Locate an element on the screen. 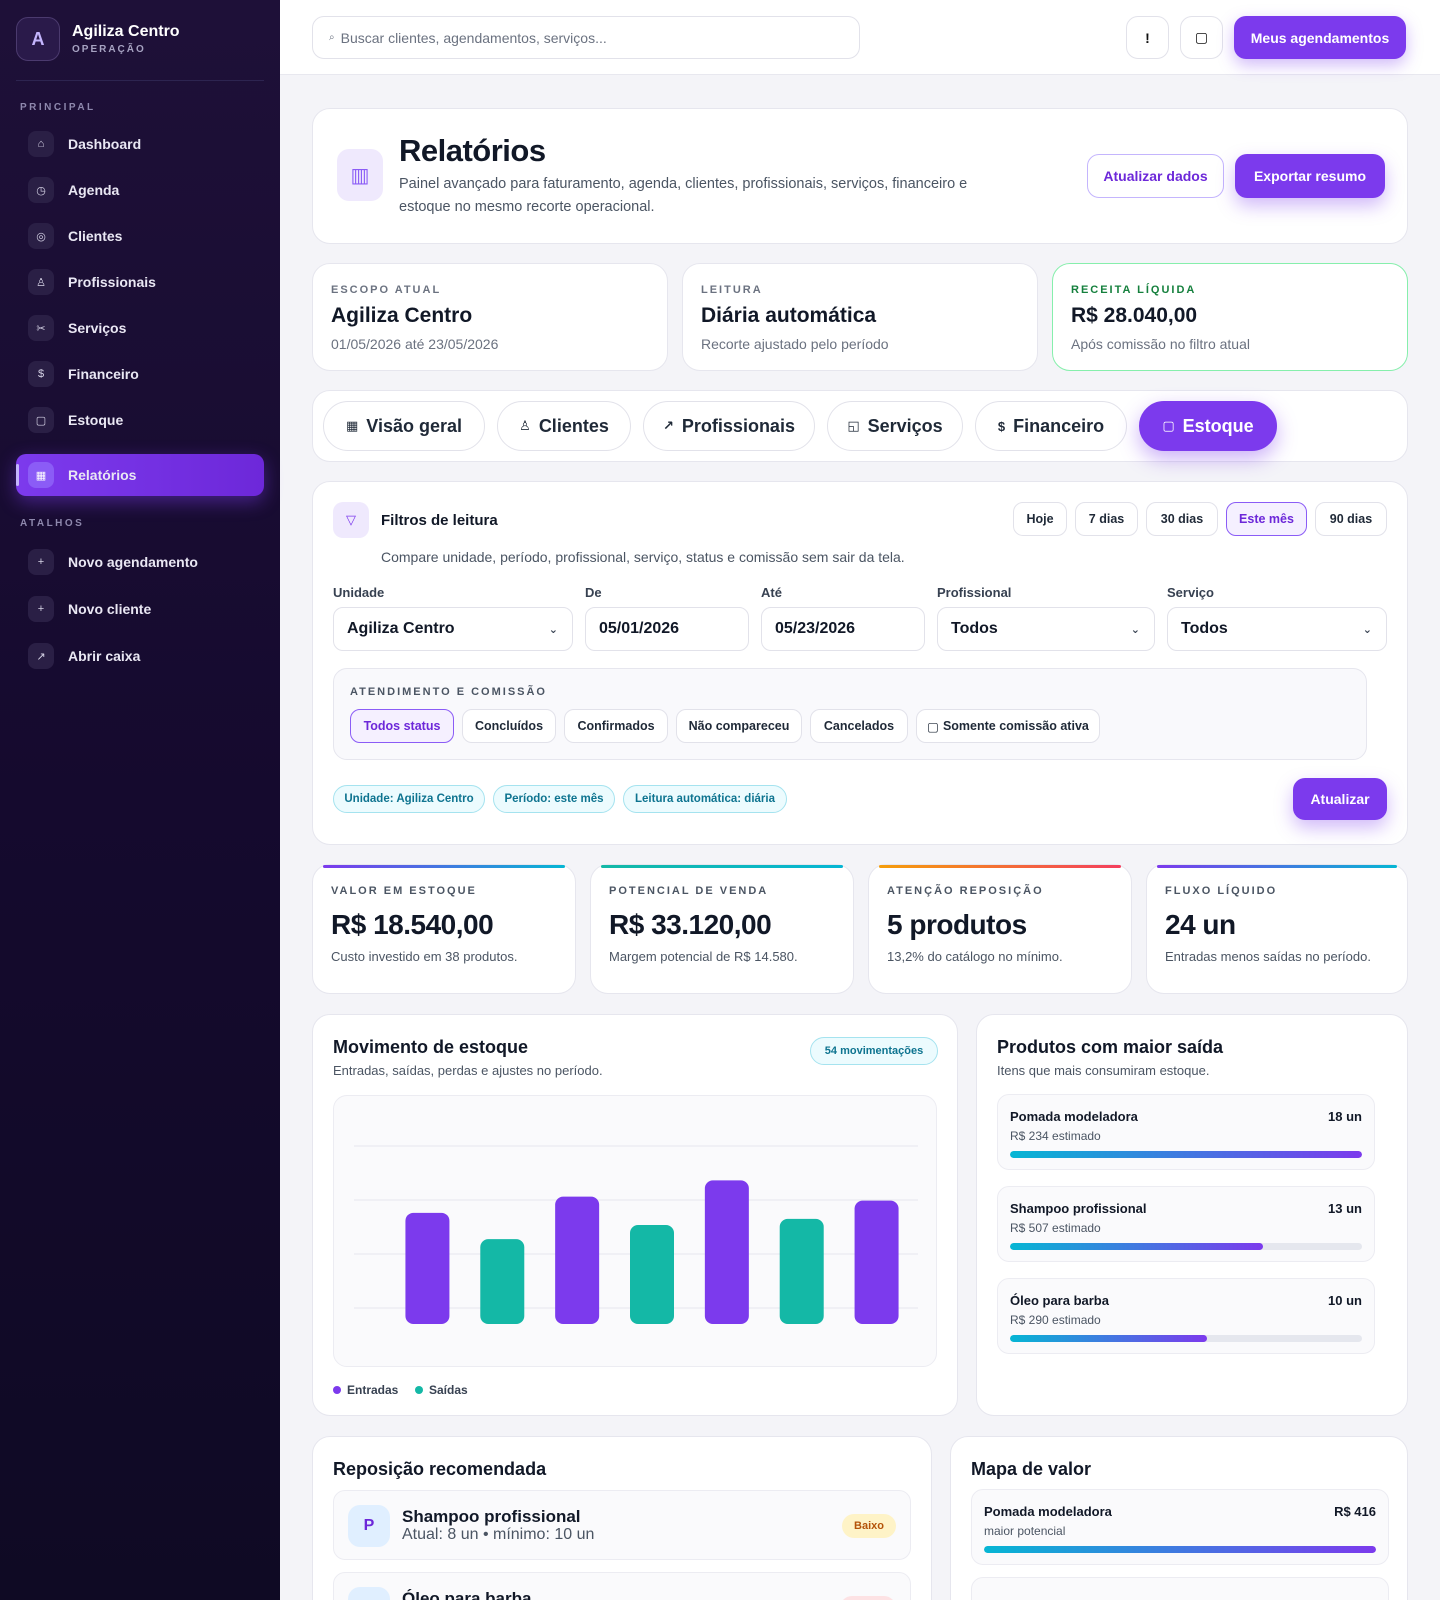 The height and width of the screenshot is (1600, 1440). product-name: Pomada modeladora is located at coordinates (1074, 1116).